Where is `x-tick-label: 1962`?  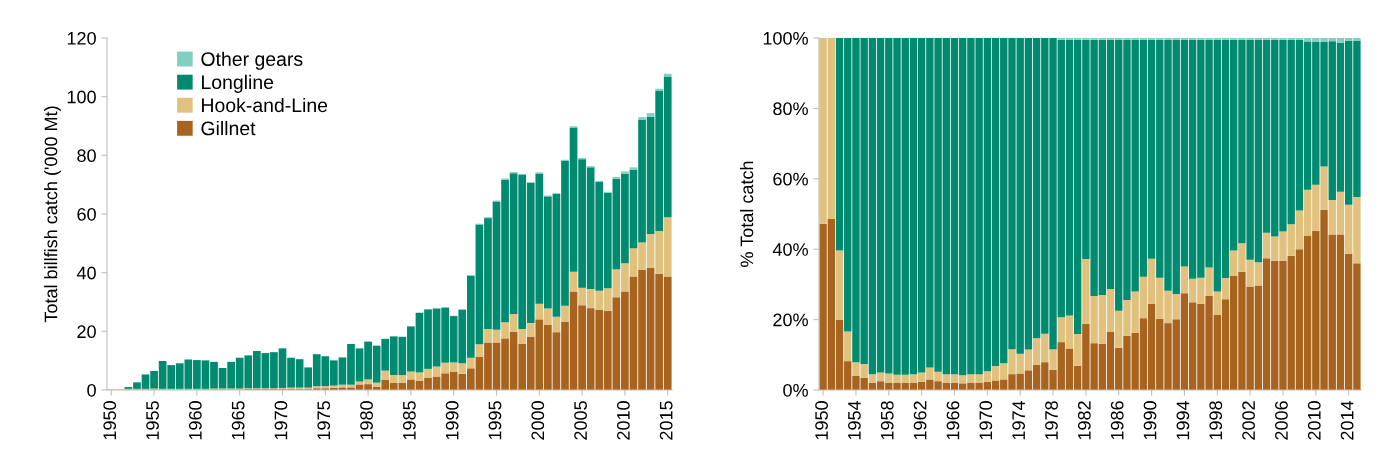
x-tick-label: 1962 is located at coordinates (920, 420).